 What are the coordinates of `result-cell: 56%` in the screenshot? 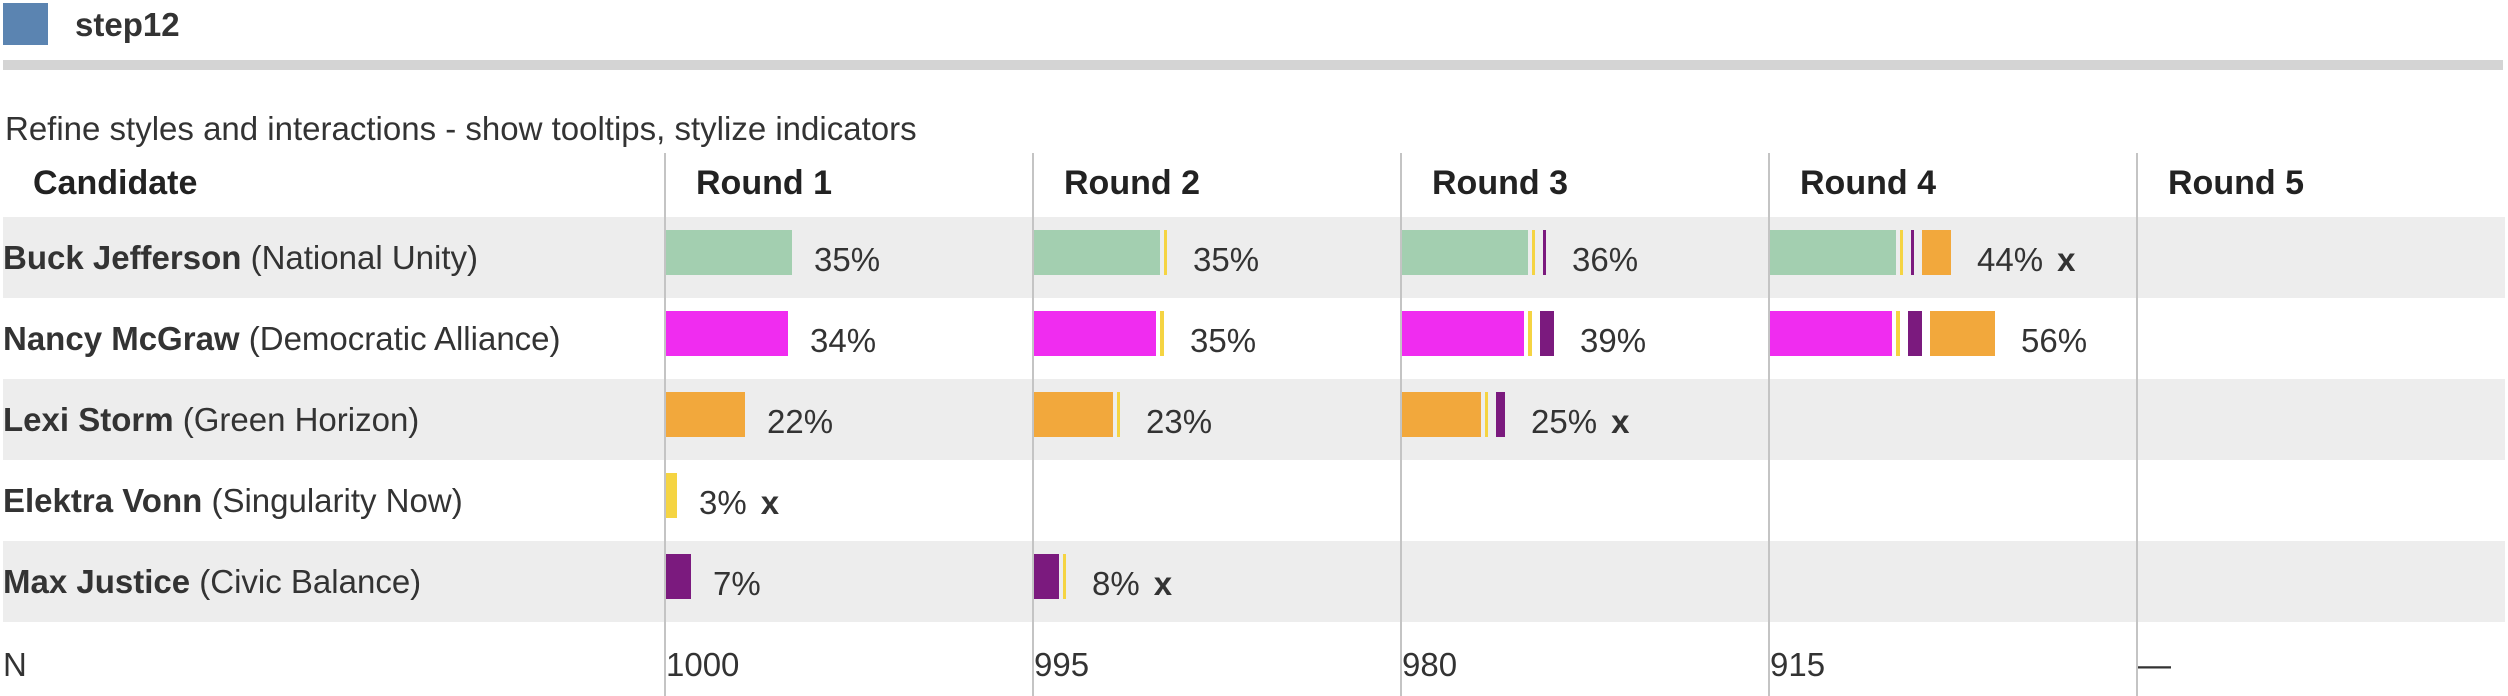 It's located at (1954, 338).